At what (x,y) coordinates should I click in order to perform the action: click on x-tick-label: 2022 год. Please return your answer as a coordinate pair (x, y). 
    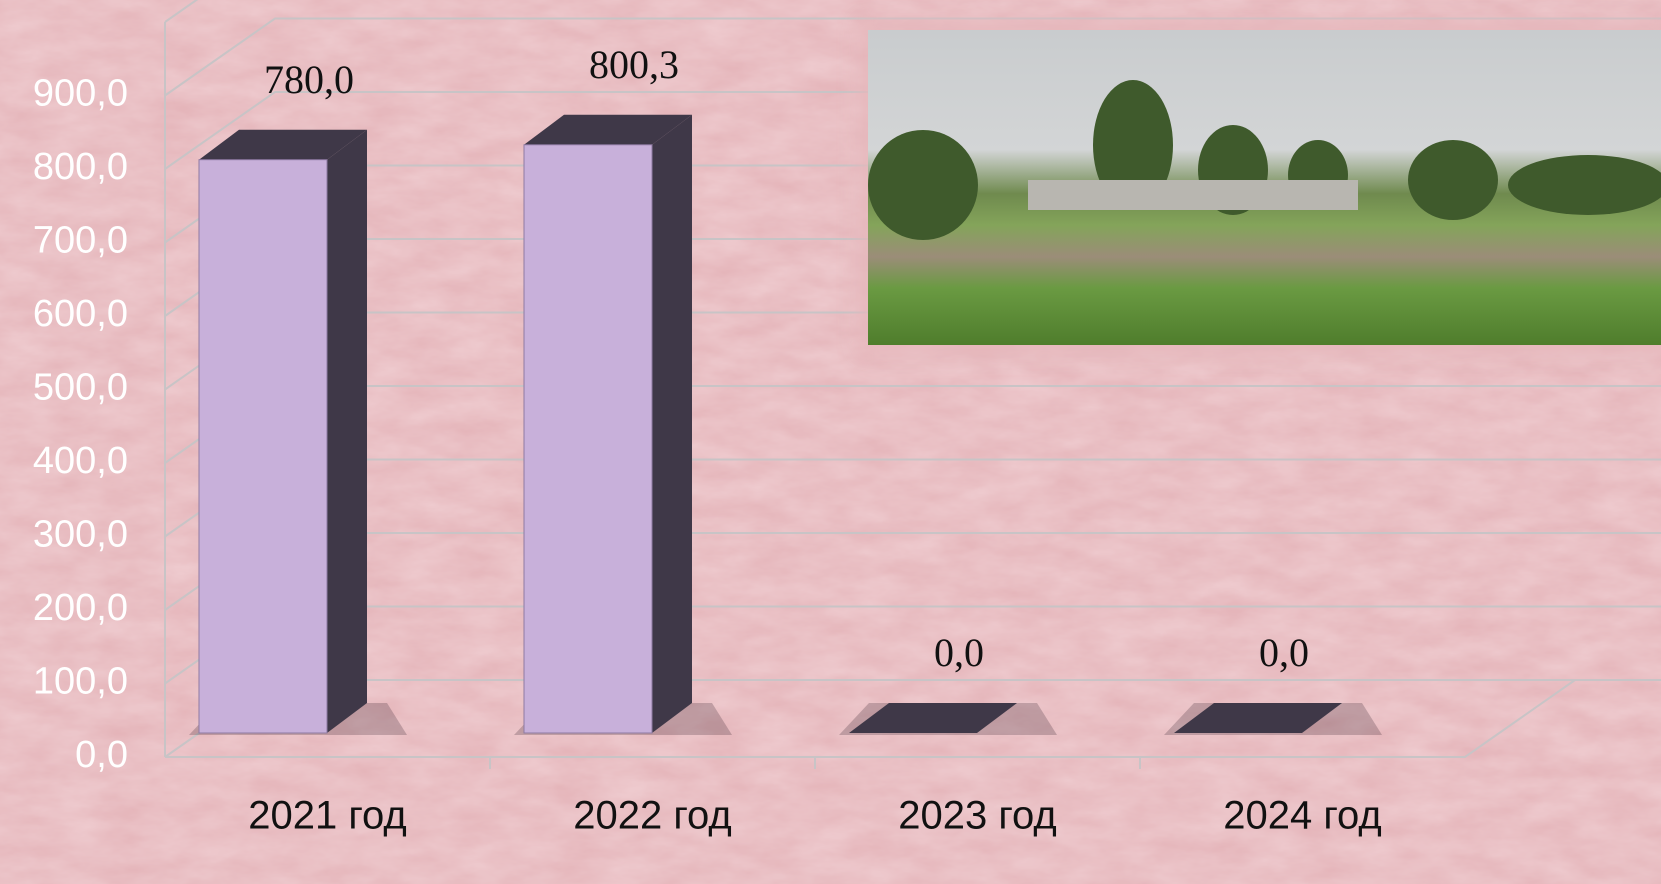
    Looking at the image, I should click on (652, 816).